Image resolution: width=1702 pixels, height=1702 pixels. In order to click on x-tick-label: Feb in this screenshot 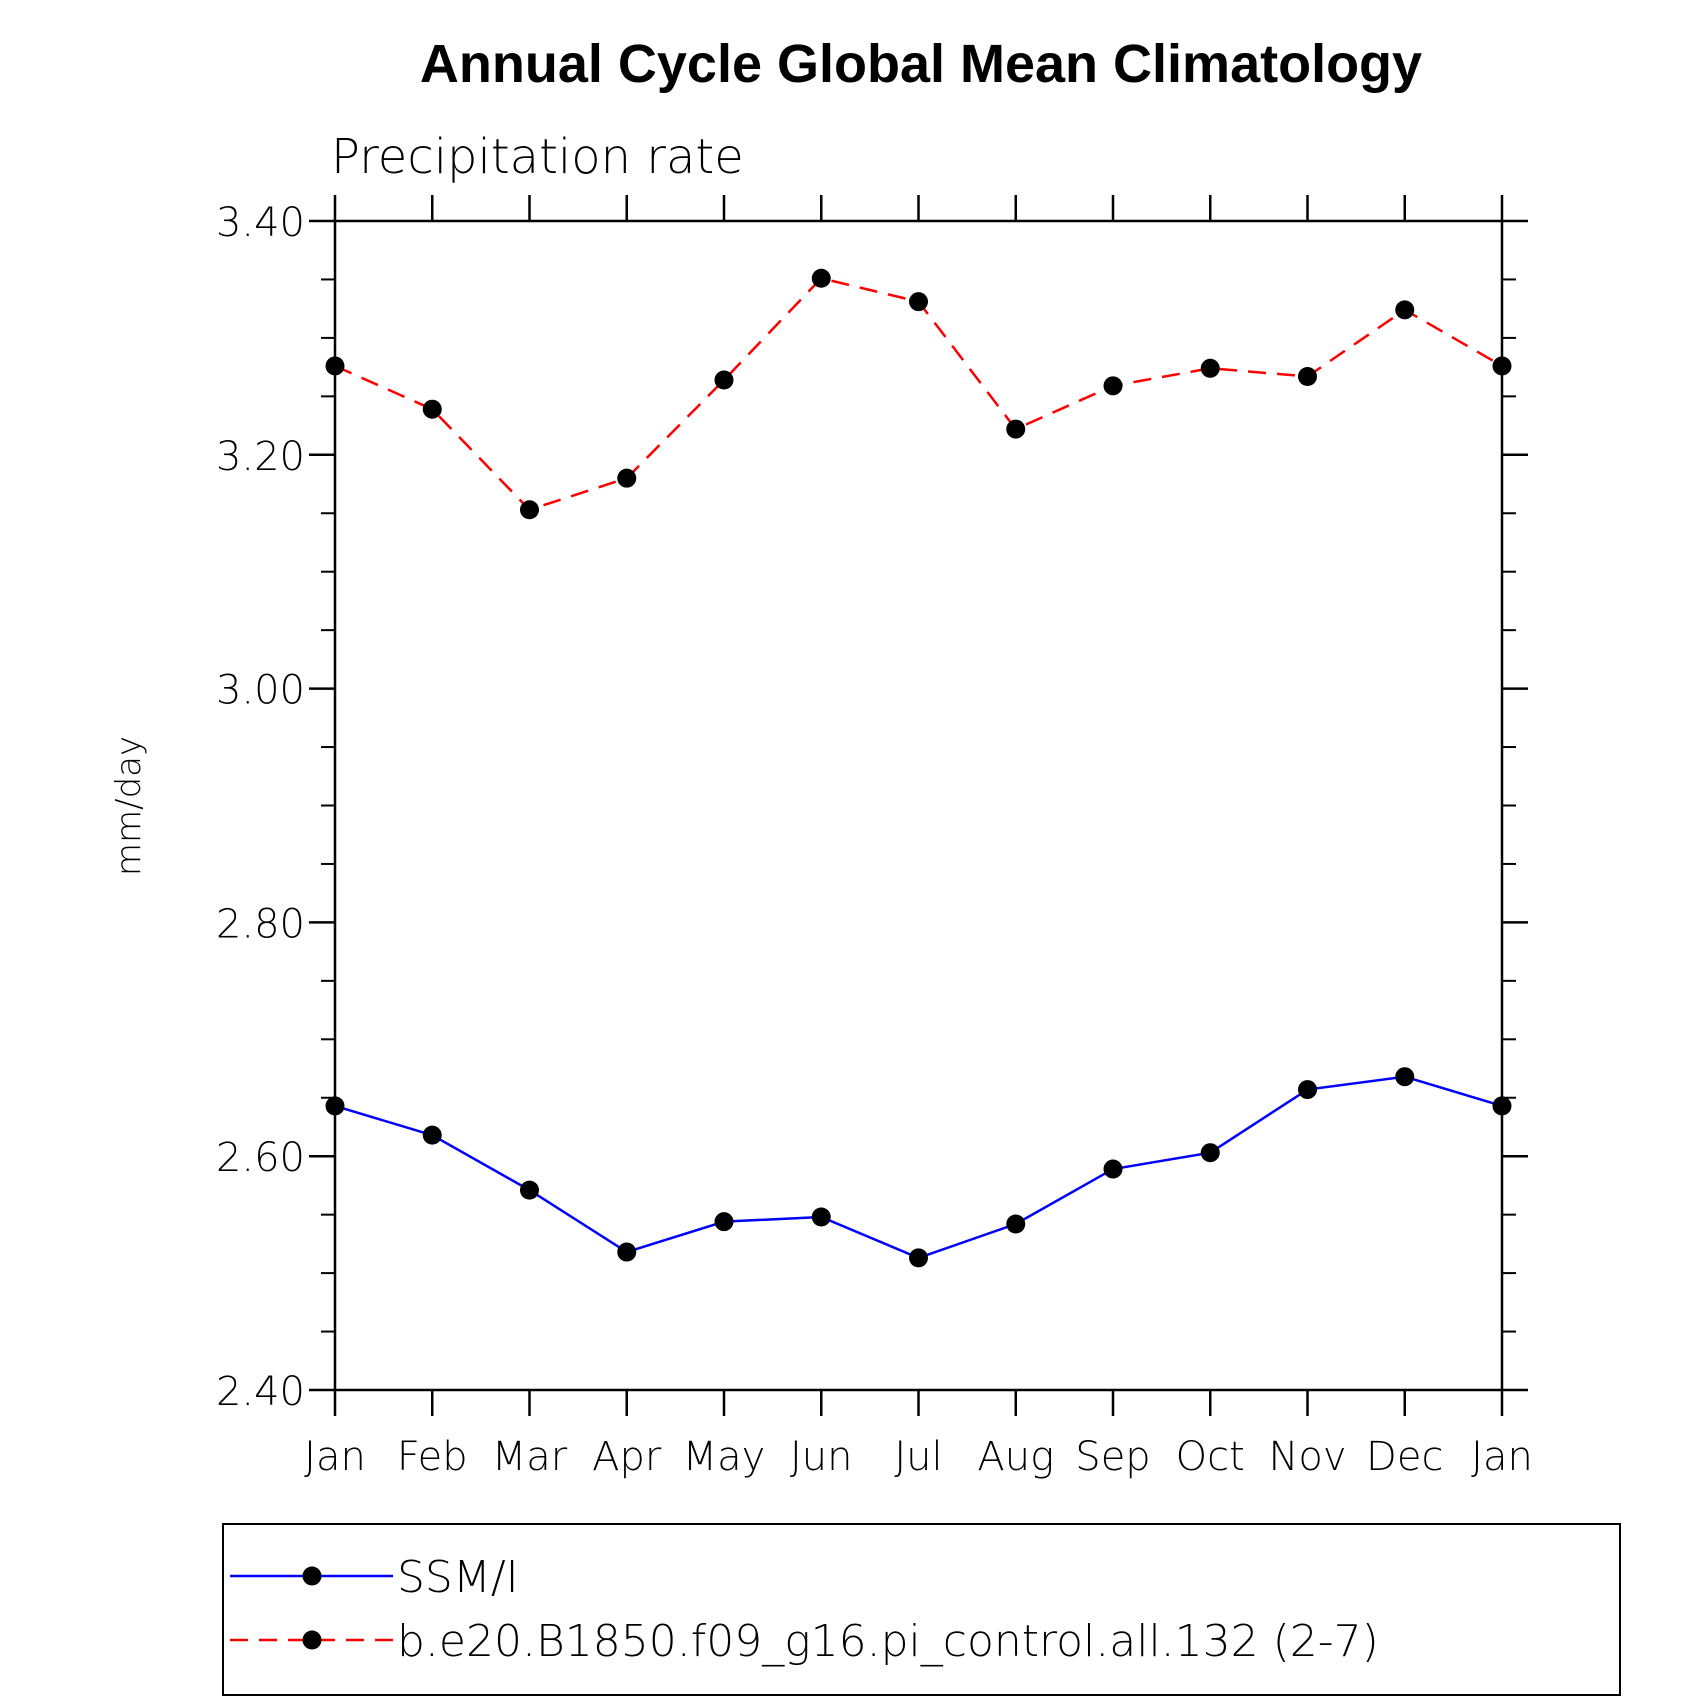, I will do `click(432, 1457)`.